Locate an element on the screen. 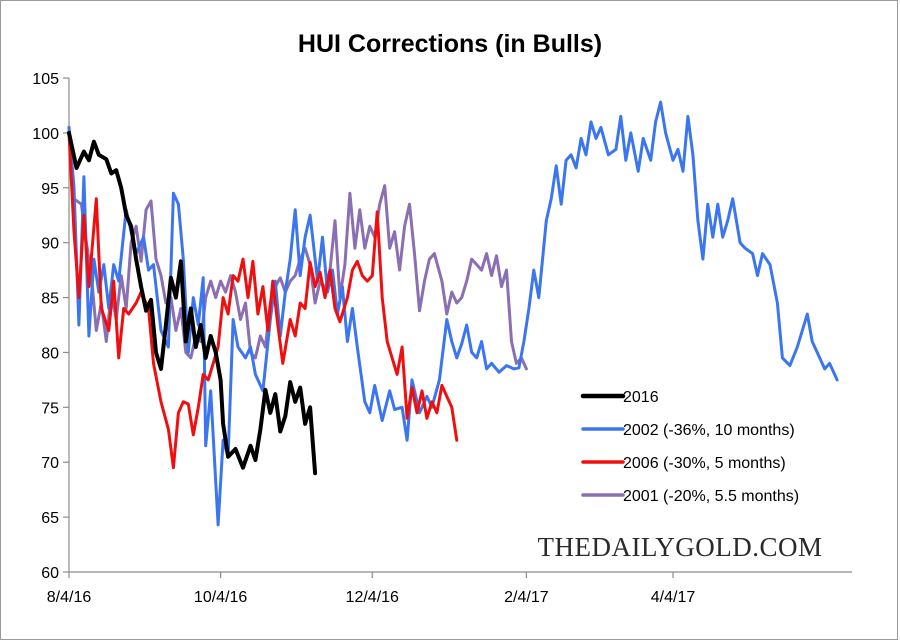 This screenshot has height=642, width=900. x-tick-label: 2/4/17 is located at coordinates (526, 597).